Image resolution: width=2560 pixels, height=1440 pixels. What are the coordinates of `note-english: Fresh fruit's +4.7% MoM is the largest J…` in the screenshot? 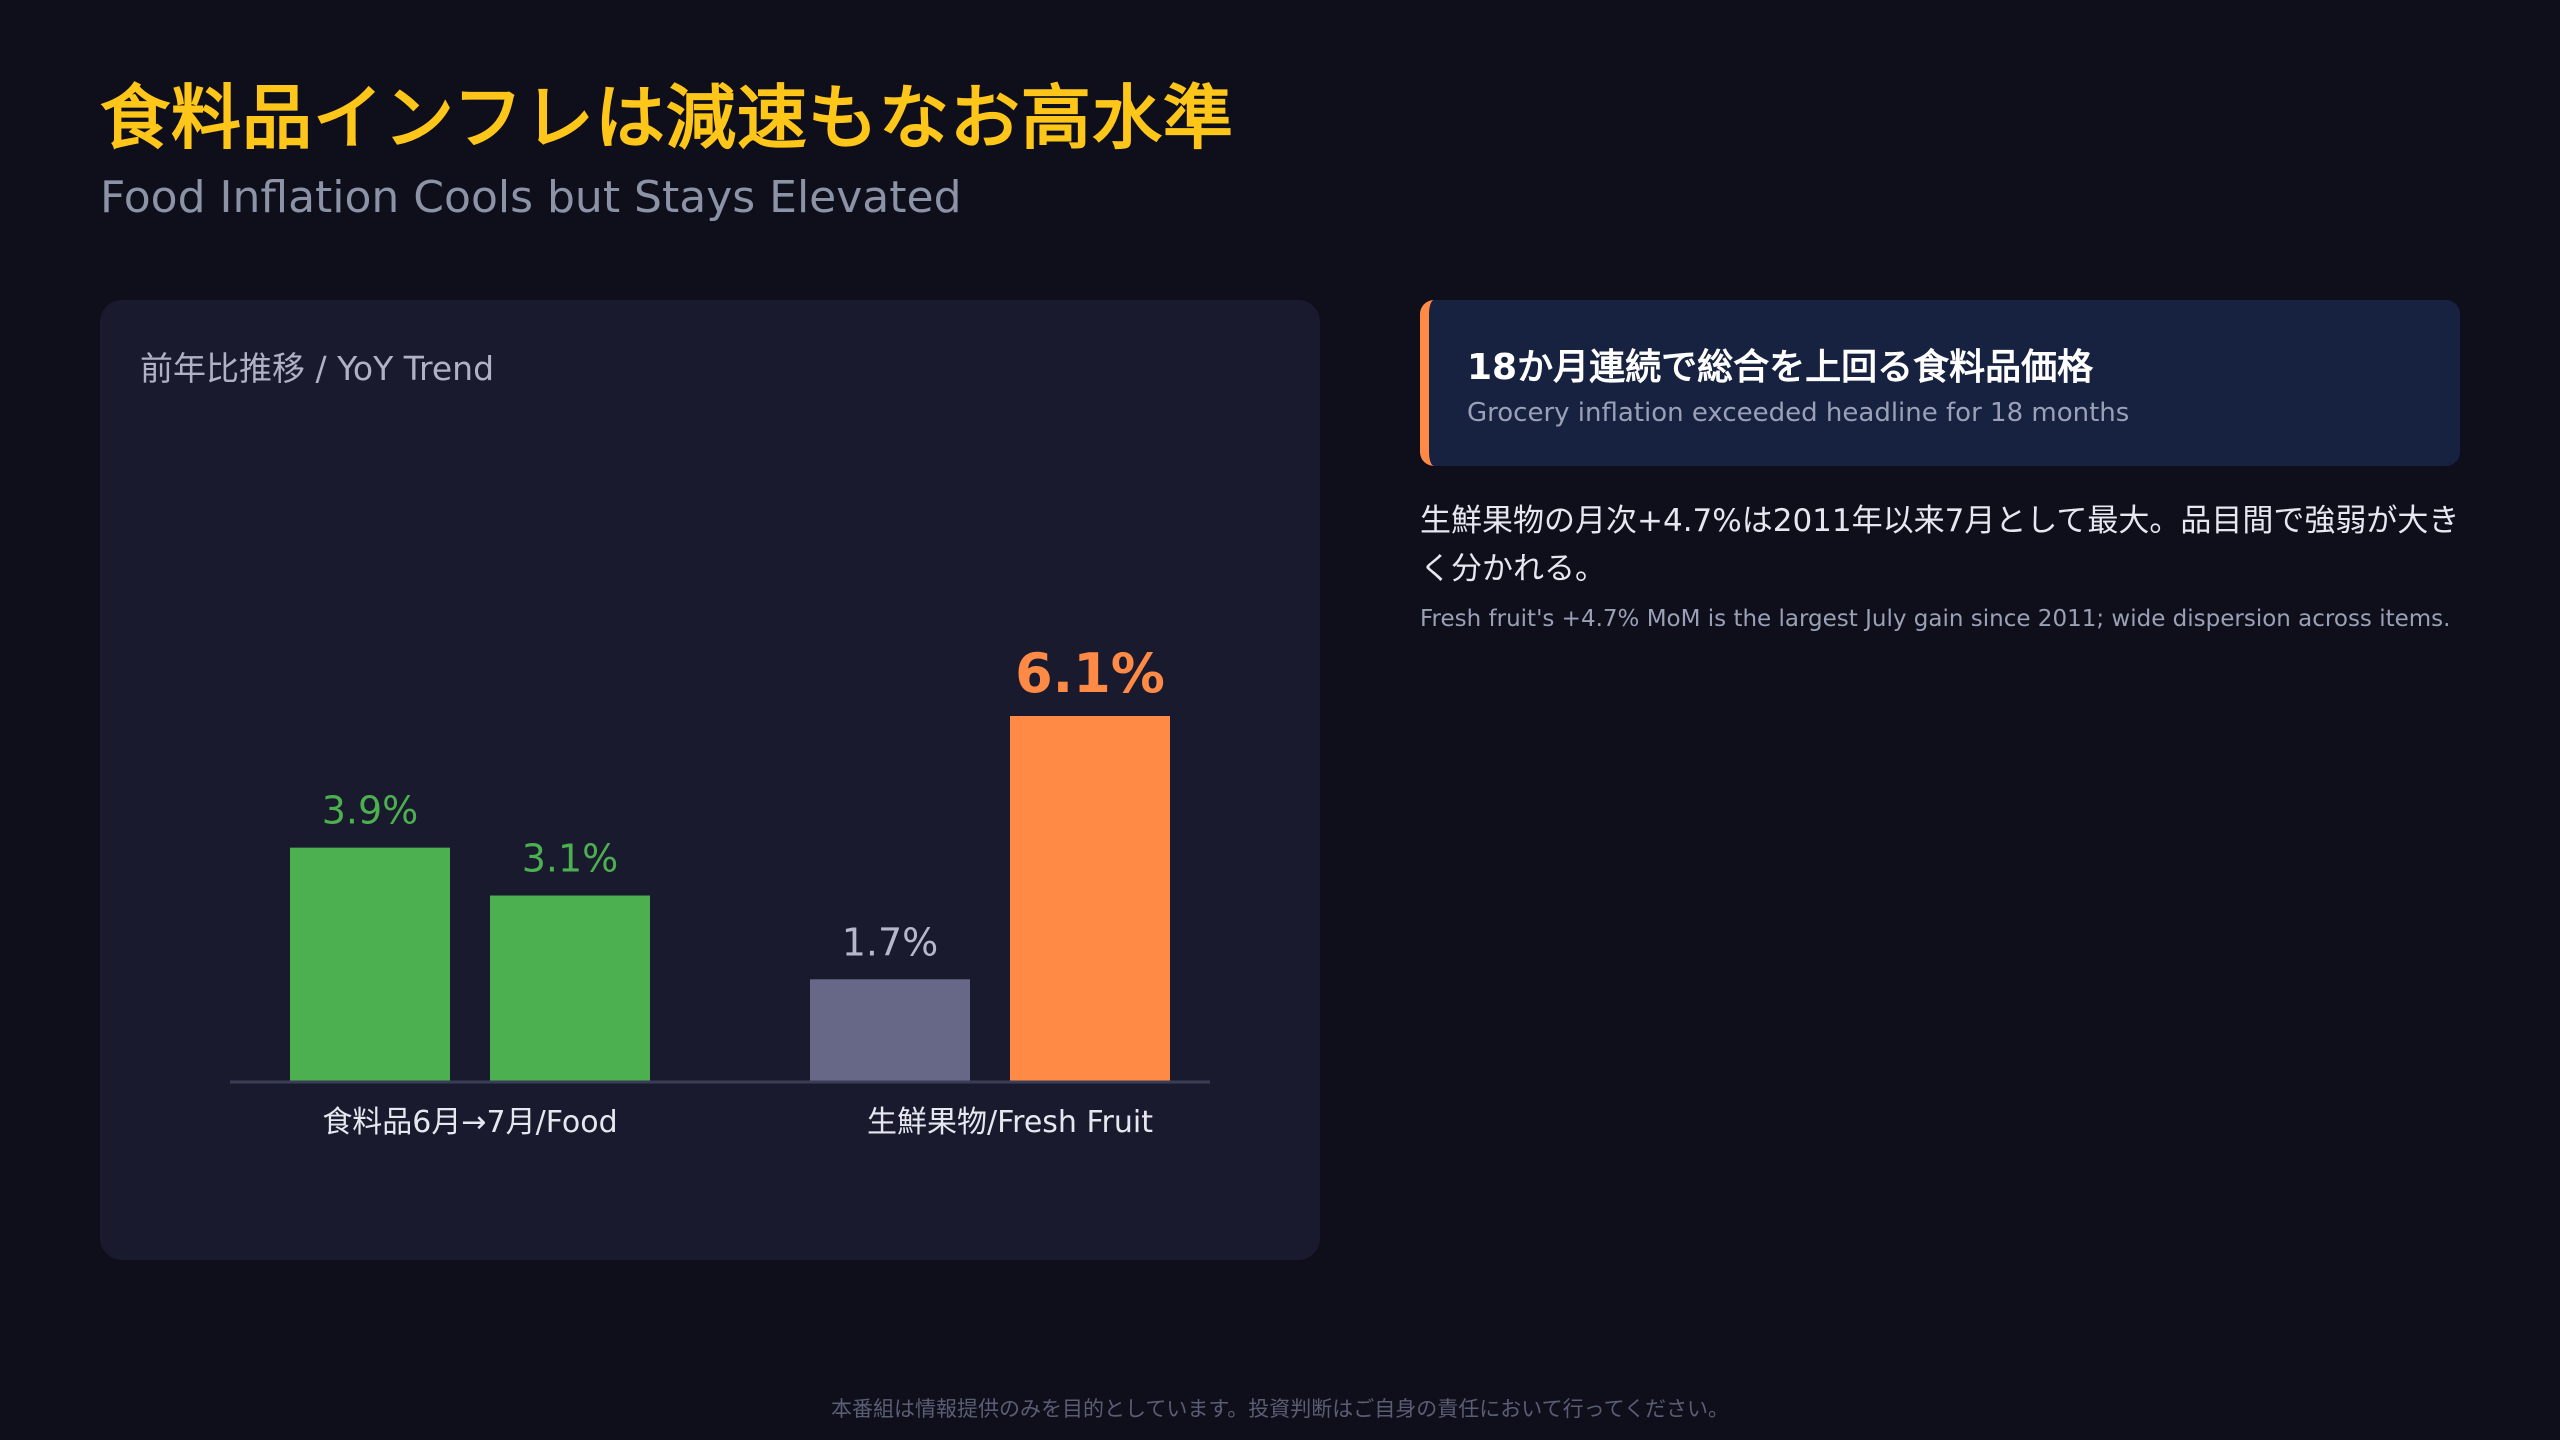 It's located at (1935, 619).